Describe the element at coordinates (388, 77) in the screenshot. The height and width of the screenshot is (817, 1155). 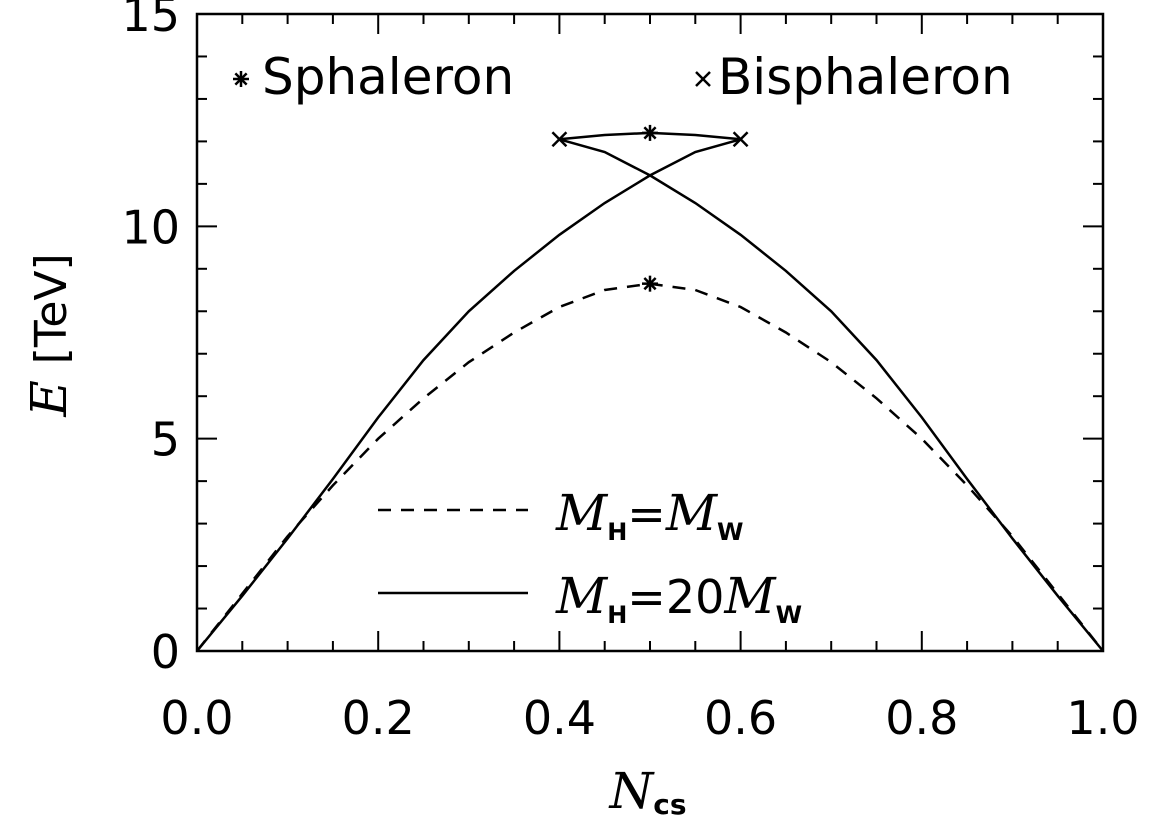
I see `legend-sphaleron-label: Sphaleron` at that location.